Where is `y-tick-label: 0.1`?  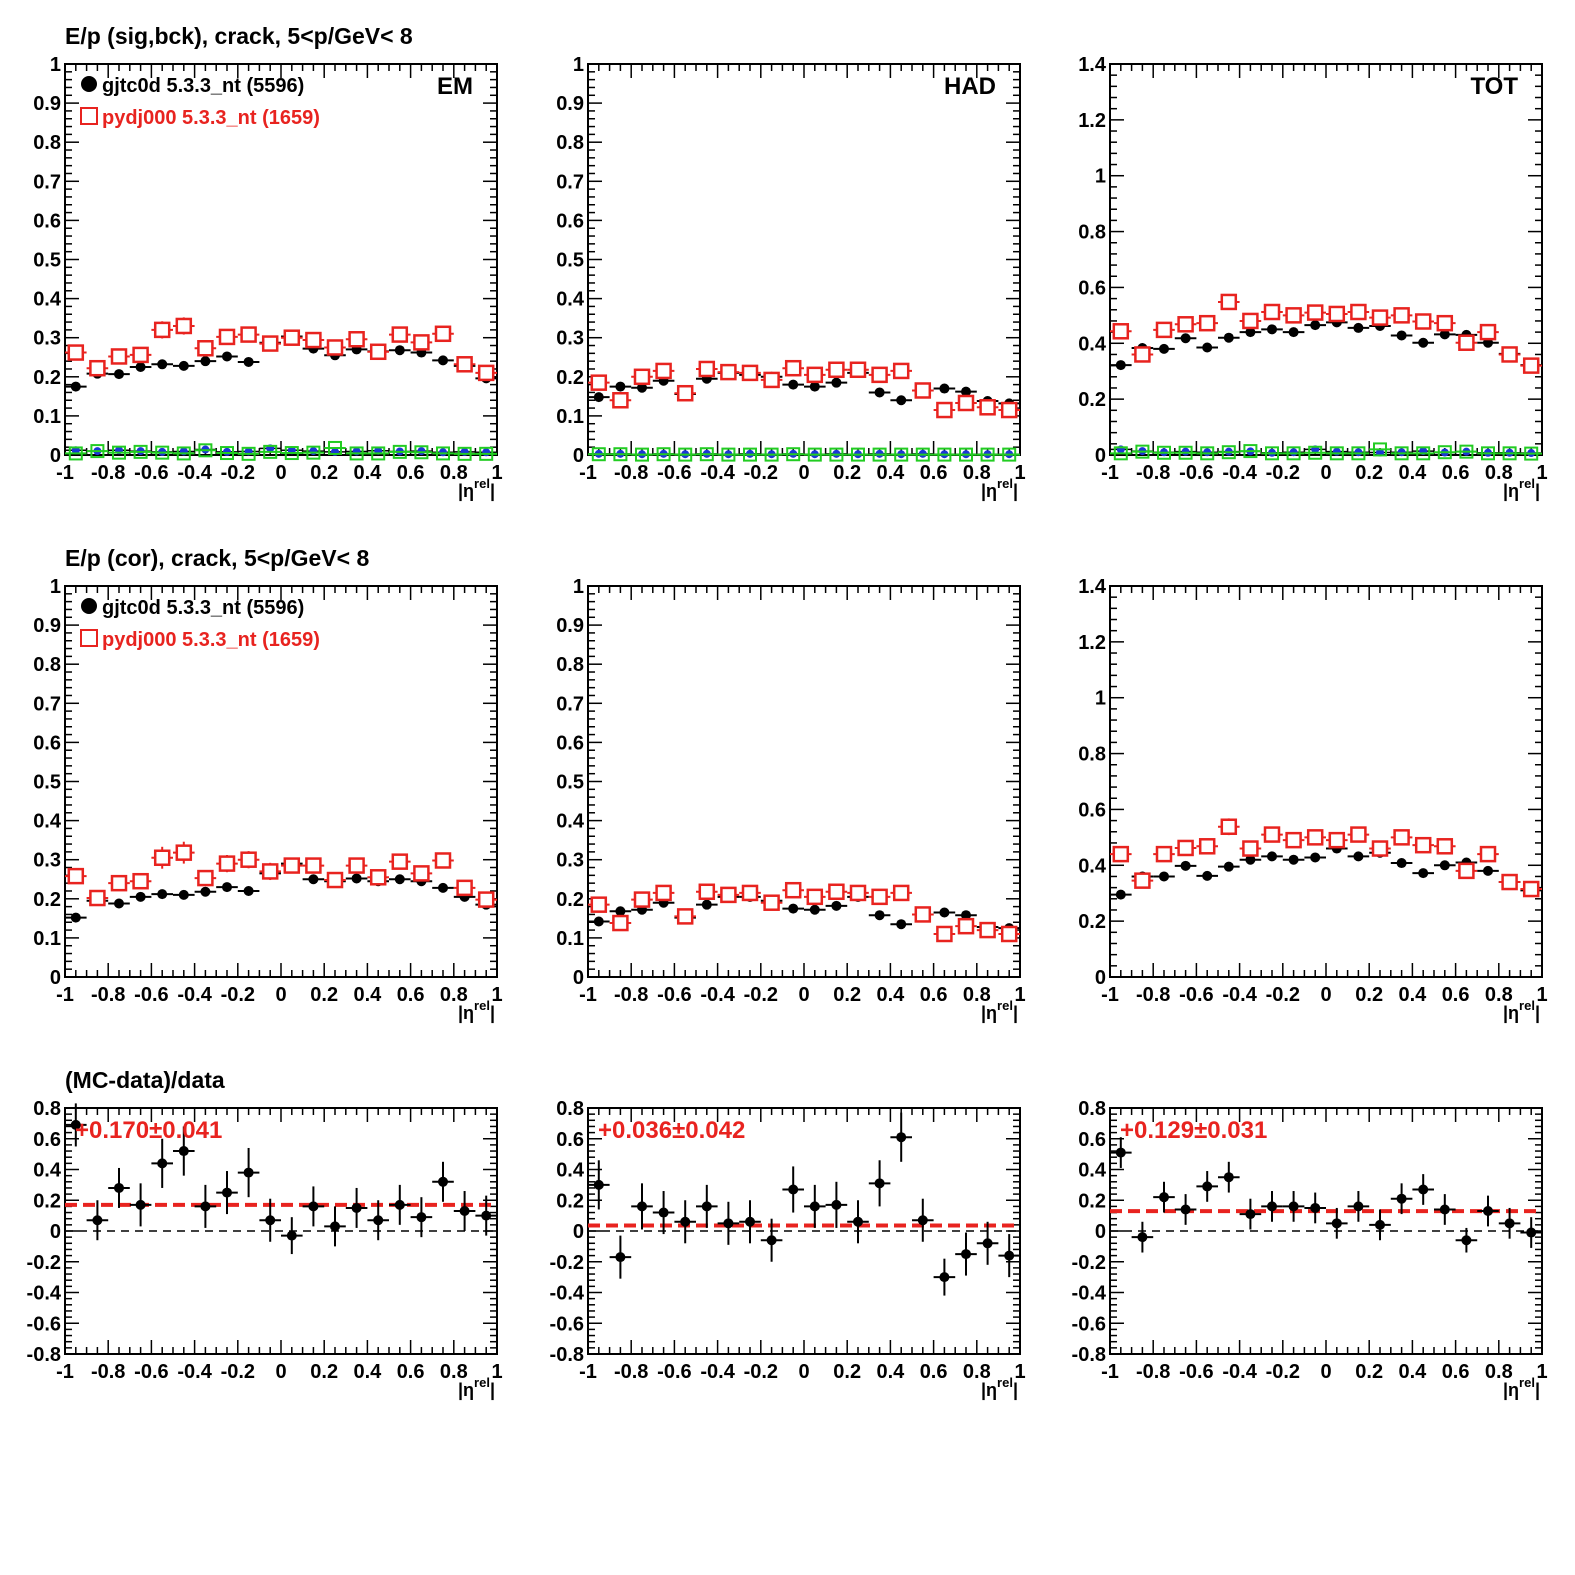
y-tick-label: 0.1 is located at coordinates (570, 417).